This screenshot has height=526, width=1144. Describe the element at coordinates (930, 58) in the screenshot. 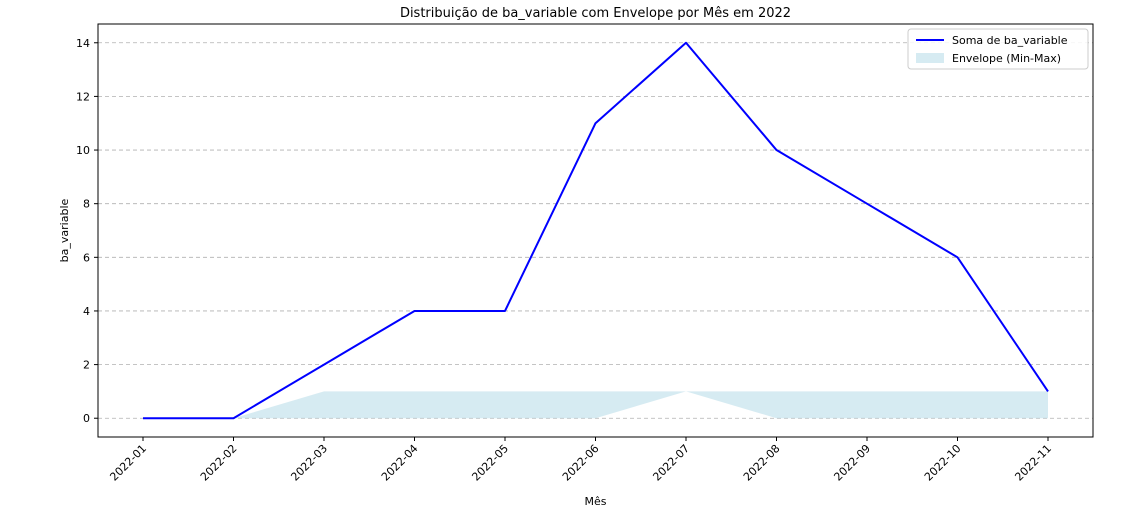

I see `legend-area-swatch` at that location.